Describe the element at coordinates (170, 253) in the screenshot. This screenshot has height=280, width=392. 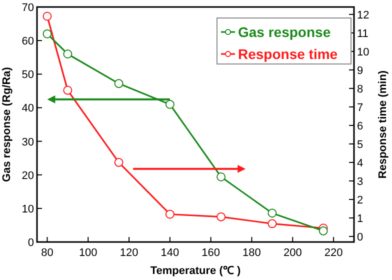
I see `x-tick-label: 140` at that location.